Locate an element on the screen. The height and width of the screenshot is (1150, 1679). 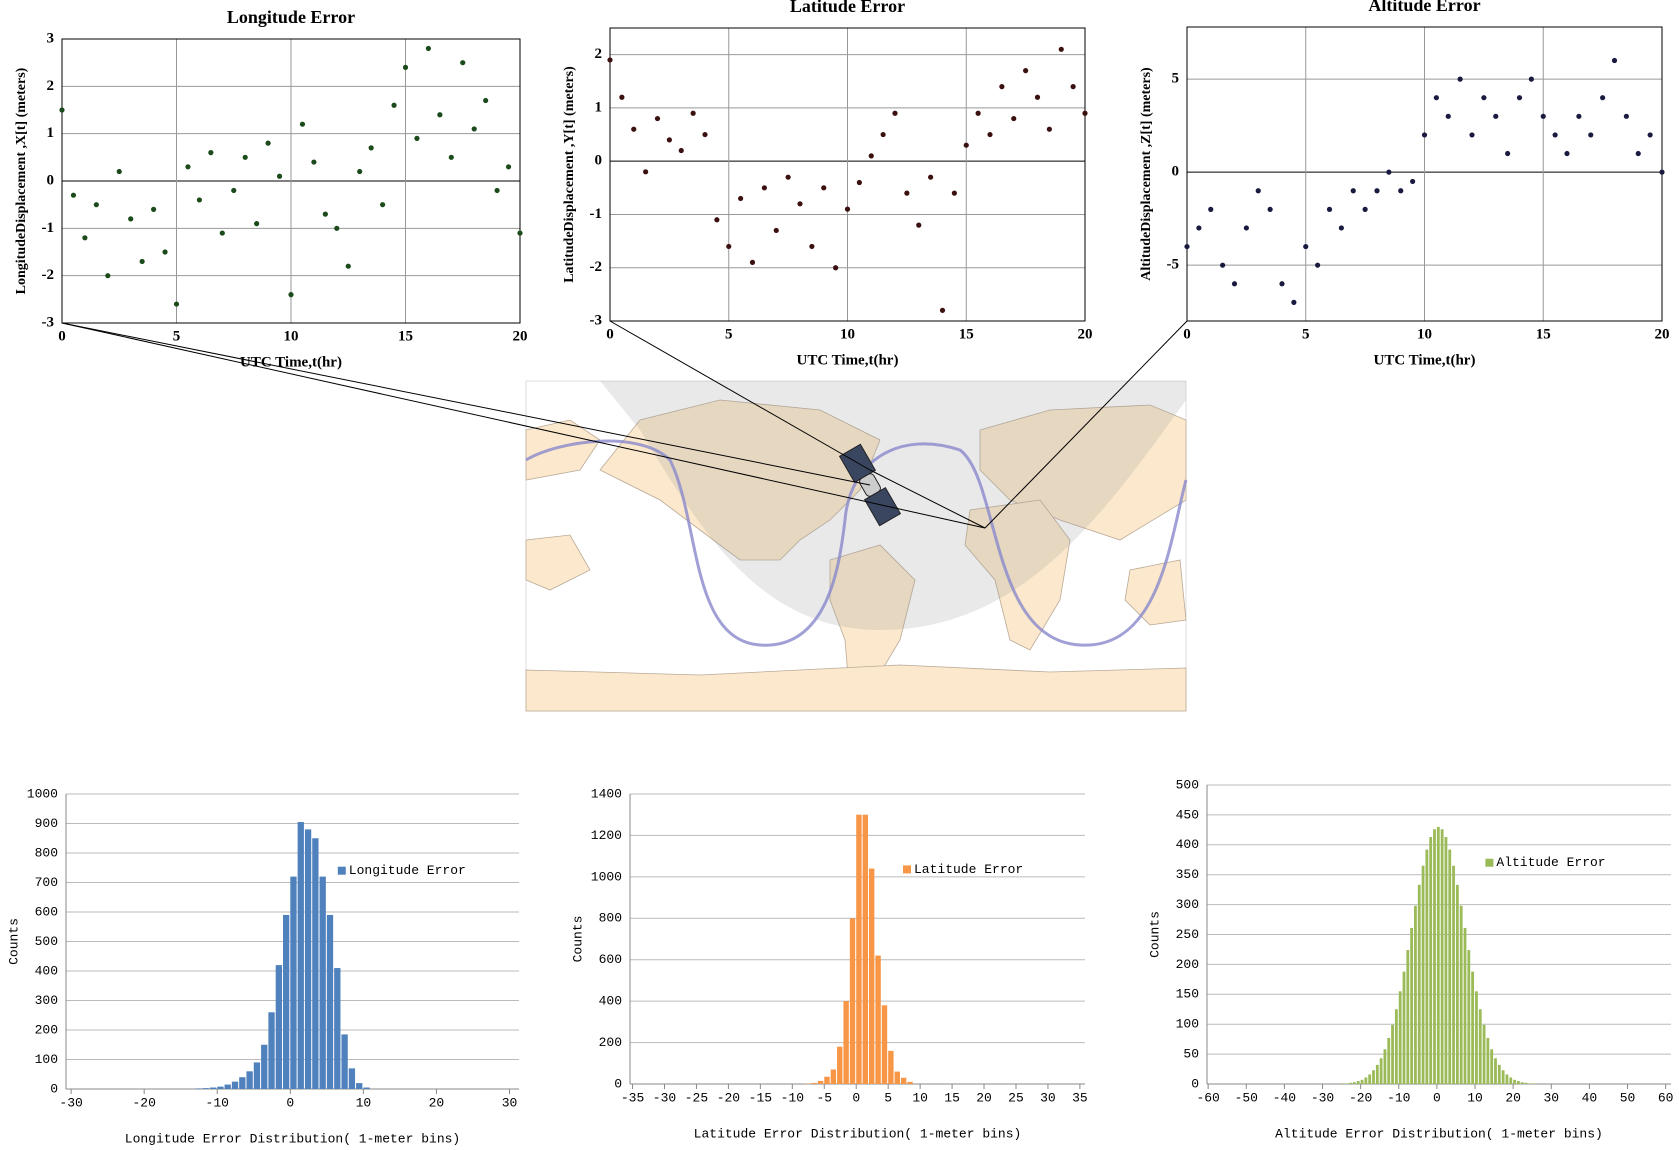
y-tick-label: 900 is located at coordinates (46, 823).